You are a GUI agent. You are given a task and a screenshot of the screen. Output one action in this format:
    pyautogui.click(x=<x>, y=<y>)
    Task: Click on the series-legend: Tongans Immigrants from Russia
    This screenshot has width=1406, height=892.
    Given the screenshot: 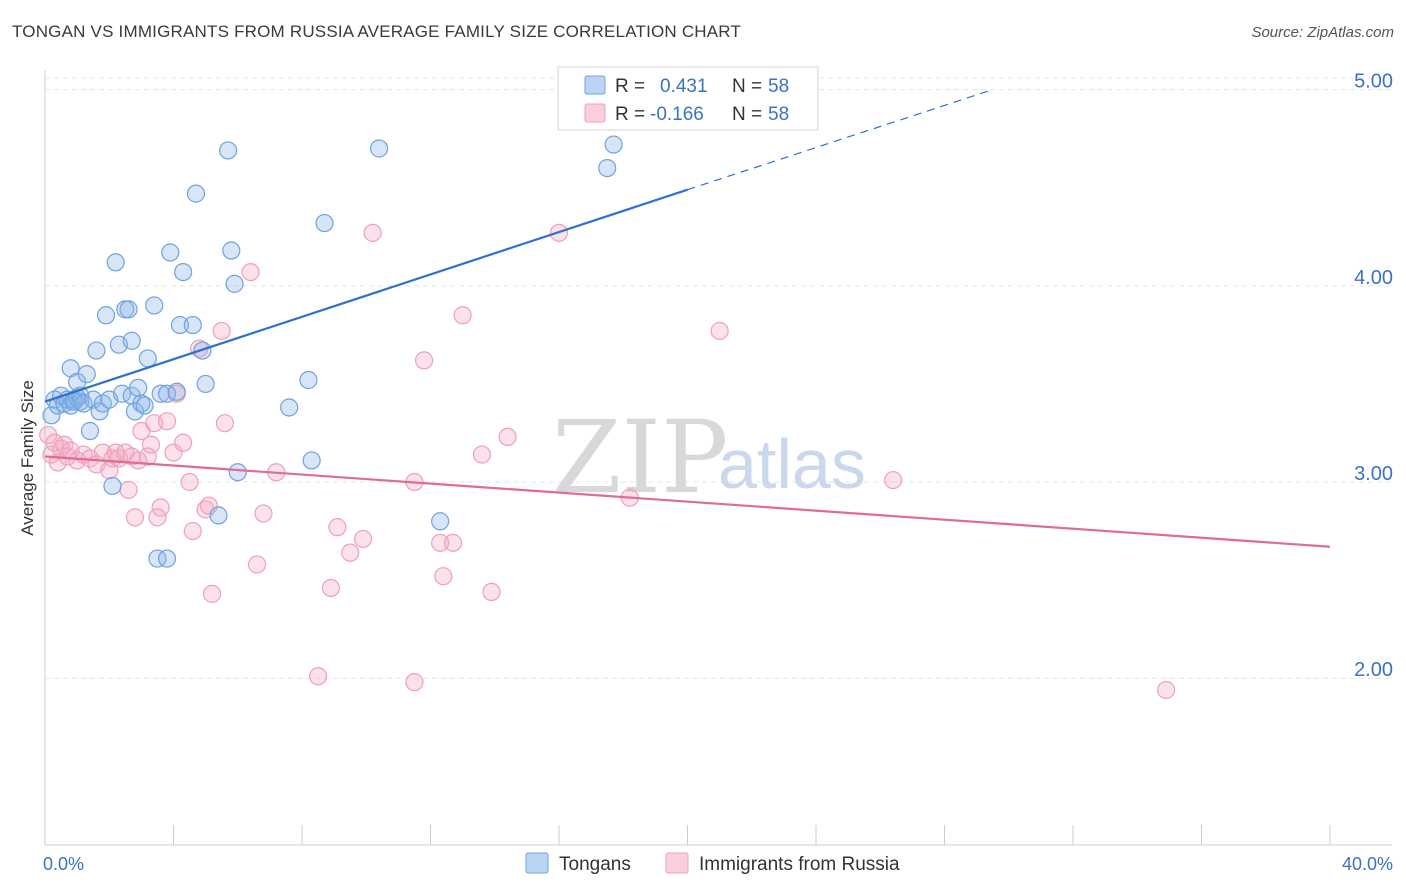 What is the action you would take?
    pyautogui.click(x=712, y=863)
    